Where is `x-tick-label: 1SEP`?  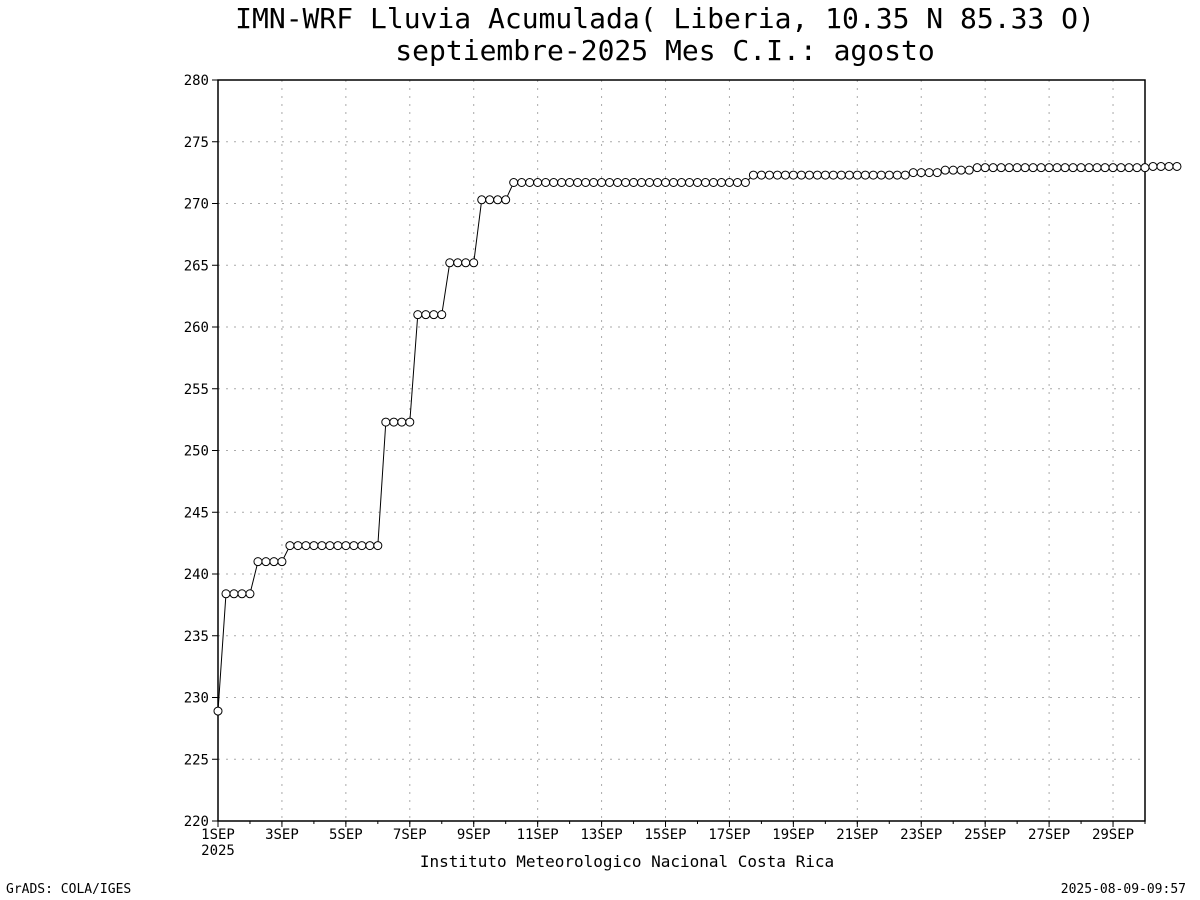
x-tick-label: 1SEP is located at coordinates (218, 835).